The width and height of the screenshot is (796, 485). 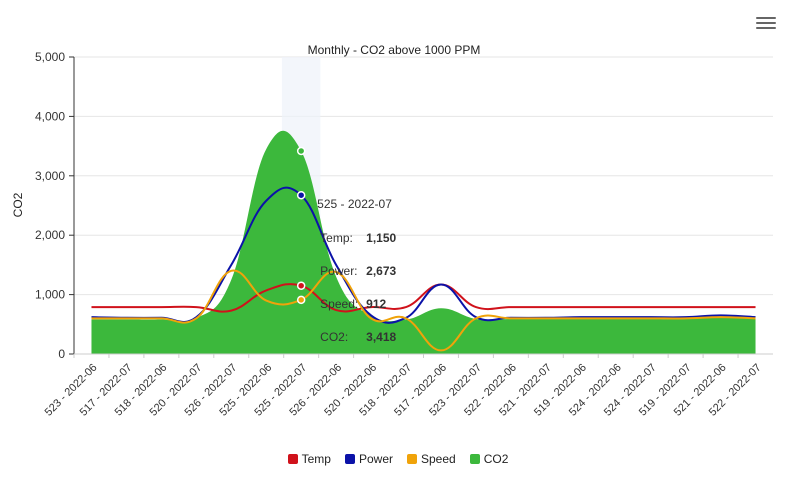 I want to click on point-marker-temp, so click(x=301, y=285).